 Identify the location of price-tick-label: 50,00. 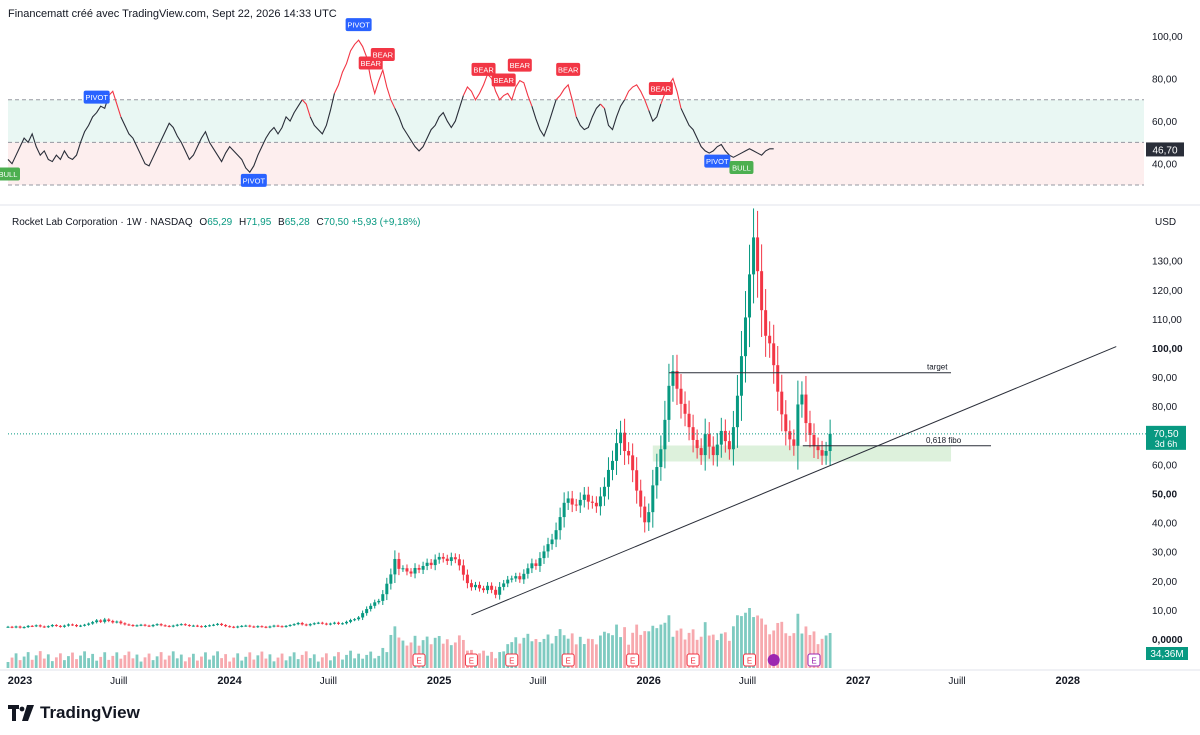
(1164, 495).